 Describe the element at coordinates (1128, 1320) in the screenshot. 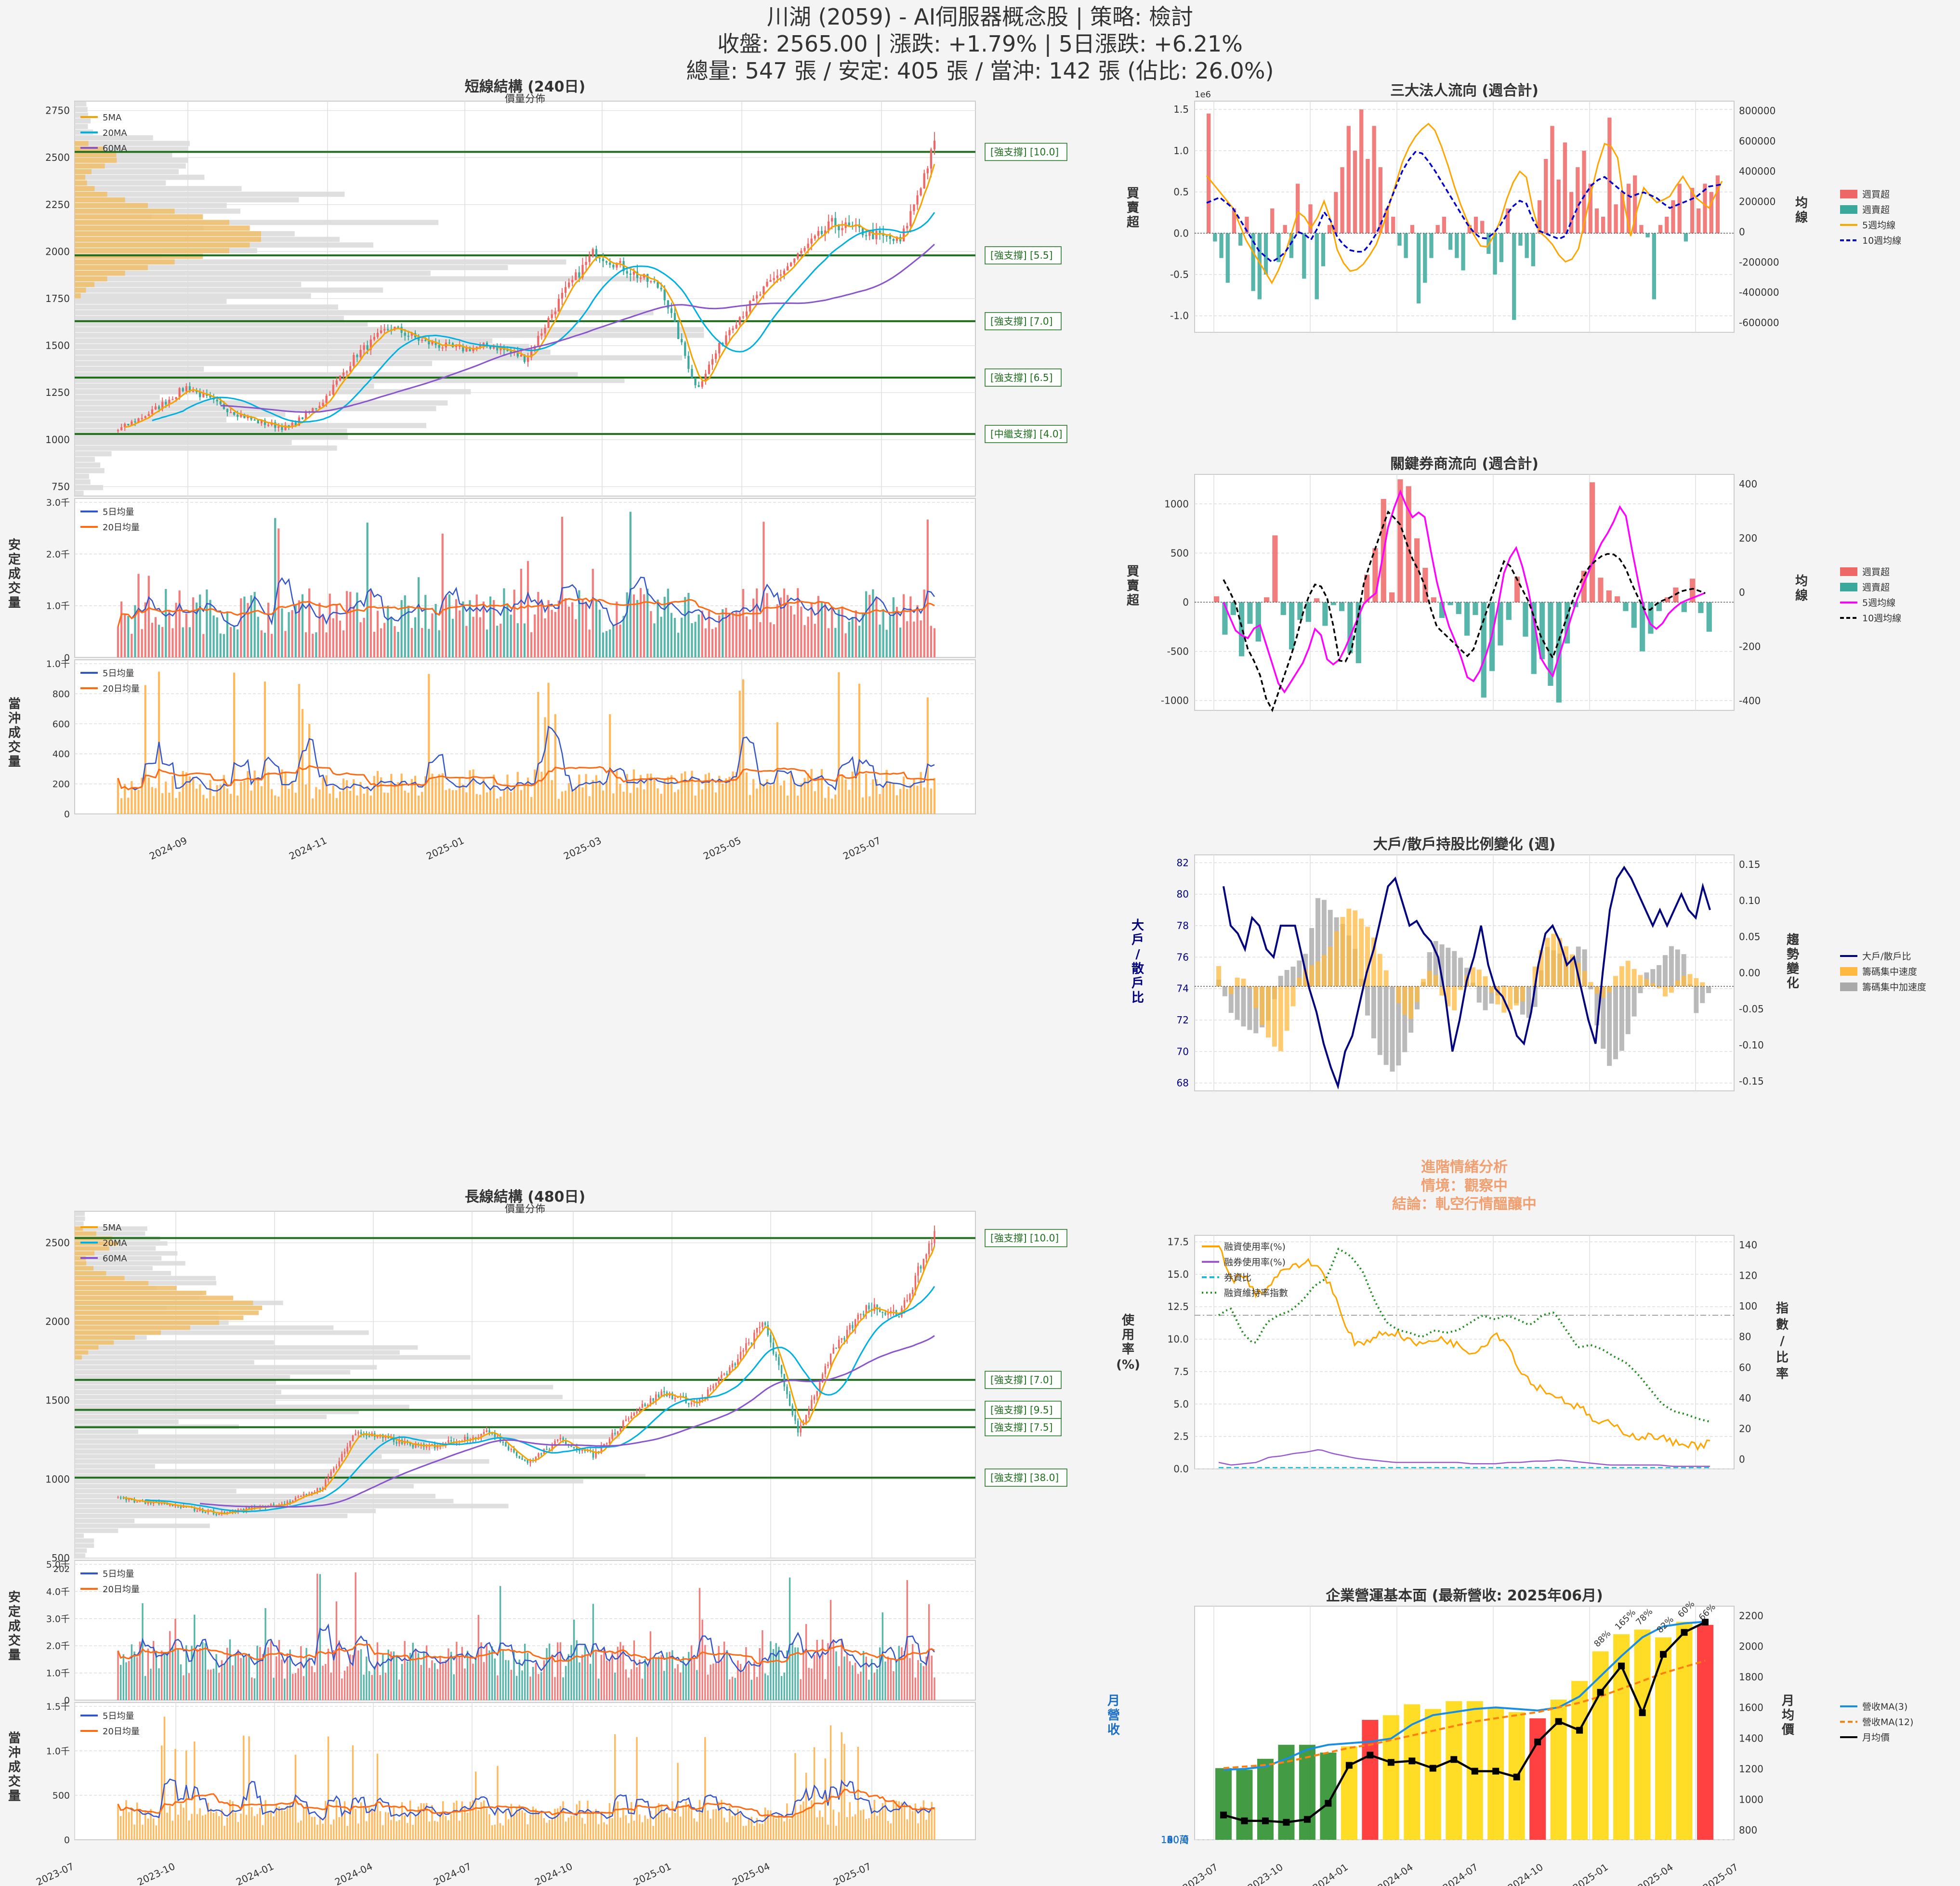

I see `mood-ylabel: 使` at that location.